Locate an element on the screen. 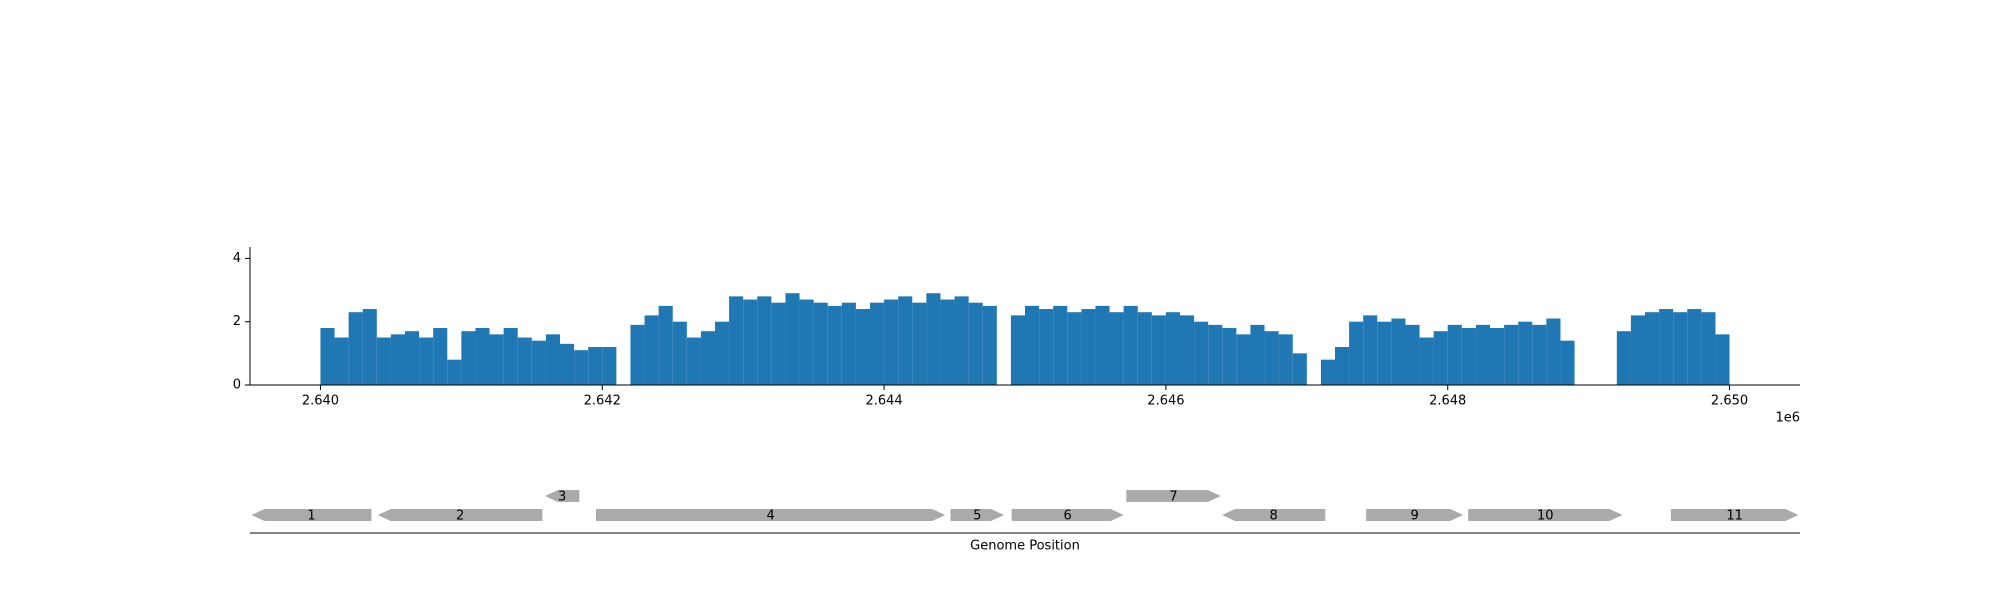 This screenshot has width=2000, height=600. gene-label: 9 is located at coordinates (1414, 516).